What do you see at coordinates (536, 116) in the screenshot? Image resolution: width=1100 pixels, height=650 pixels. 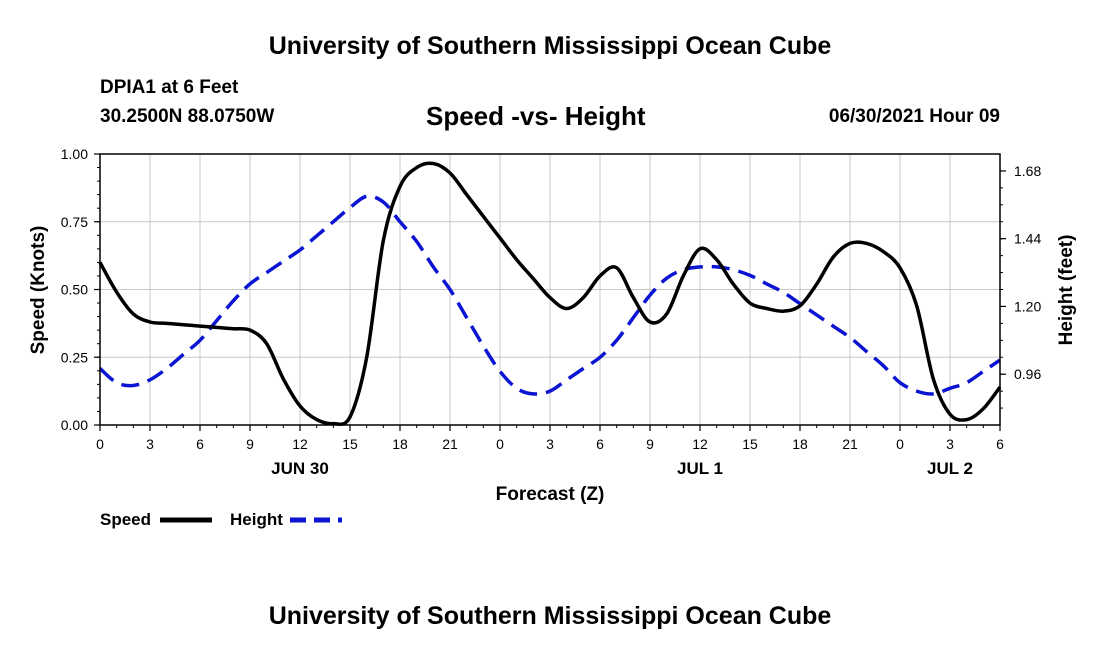 I see `chart-title: Speed -vs- Height` at bounding box center [536, 116].